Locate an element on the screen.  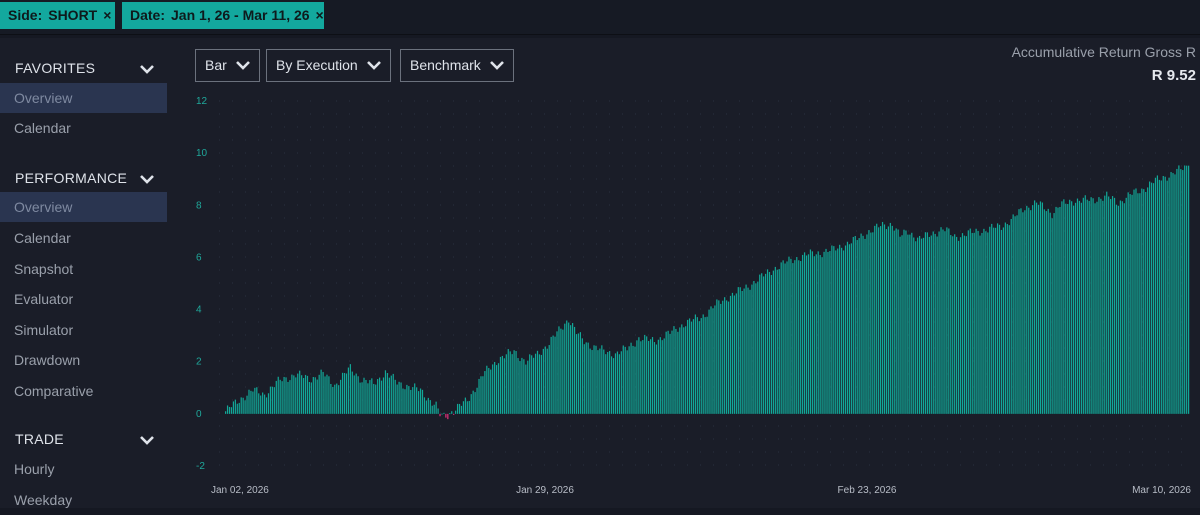
filter-bar: Side: SHORT × Date: Jan 1, 26 - Mar 11, 26 × is located at coordinates (600, 17).